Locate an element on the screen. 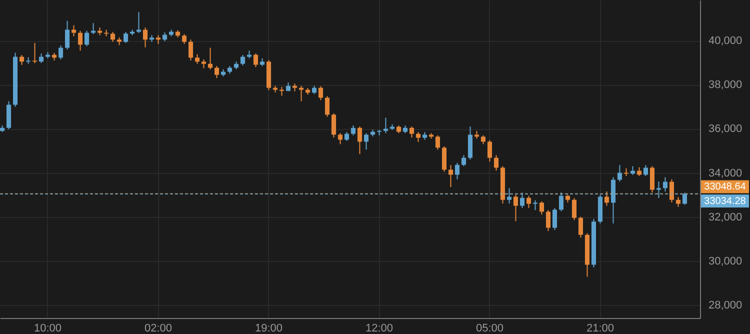  x-tick-label: 21:00 is located at coordinates (600, 328).